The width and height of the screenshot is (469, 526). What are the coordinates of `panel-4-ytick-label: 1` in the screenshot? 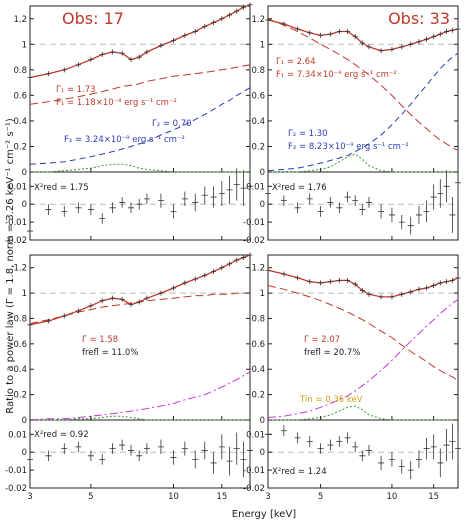 It's located at (262, 294).